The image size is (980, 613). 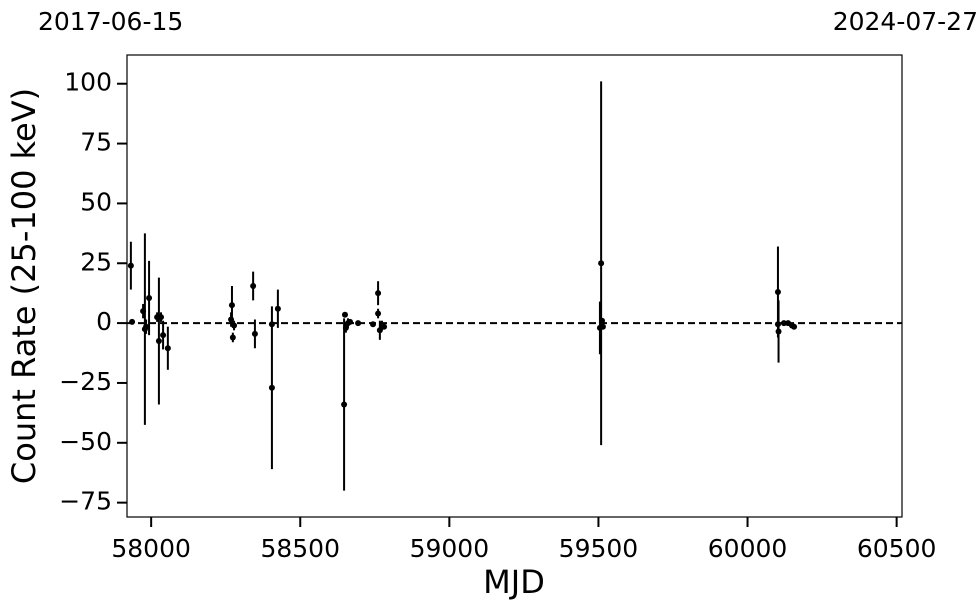 What do you see at coordinates (96, 142) in the screenshot?
I see `y-tick-label: 75` at bounding box center [96, 142].